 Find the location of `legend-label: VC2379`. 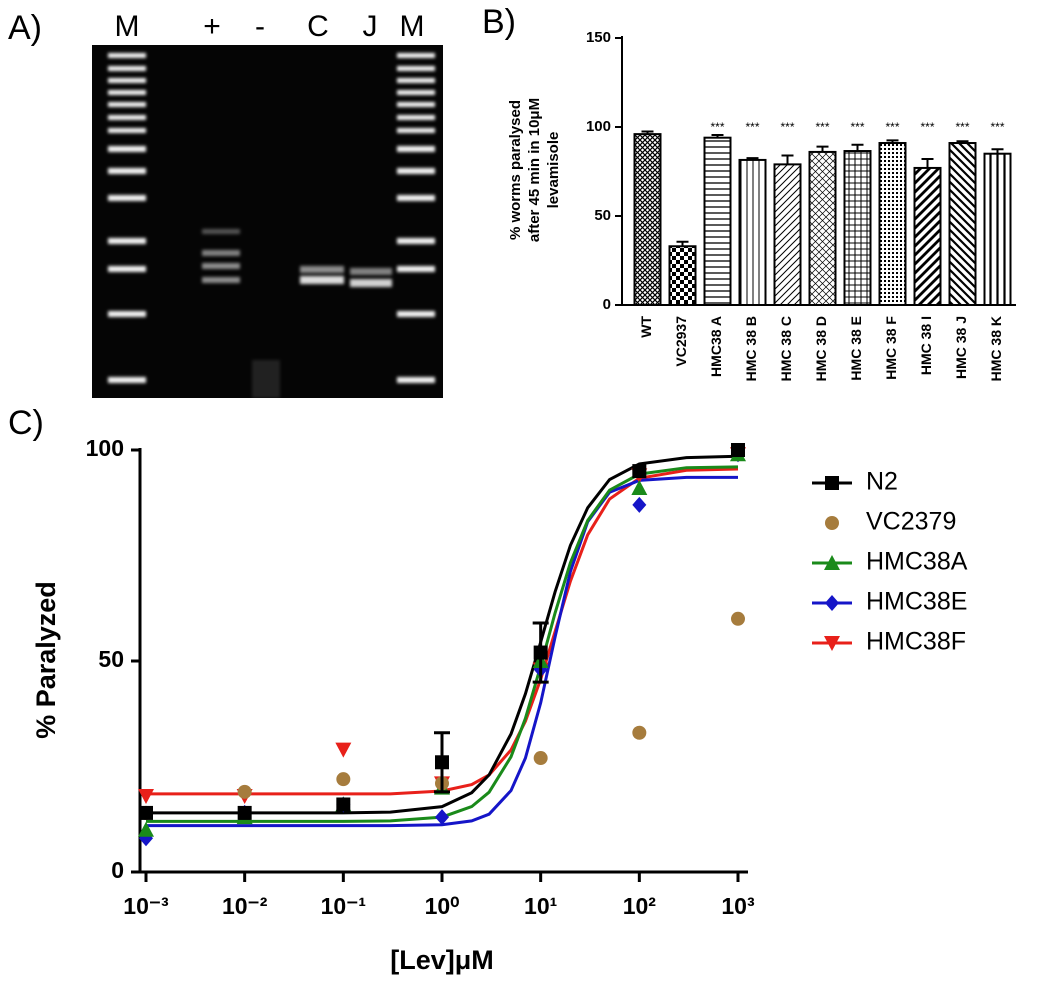

legend-label: VC2379 is located at coordinates (911, 522).